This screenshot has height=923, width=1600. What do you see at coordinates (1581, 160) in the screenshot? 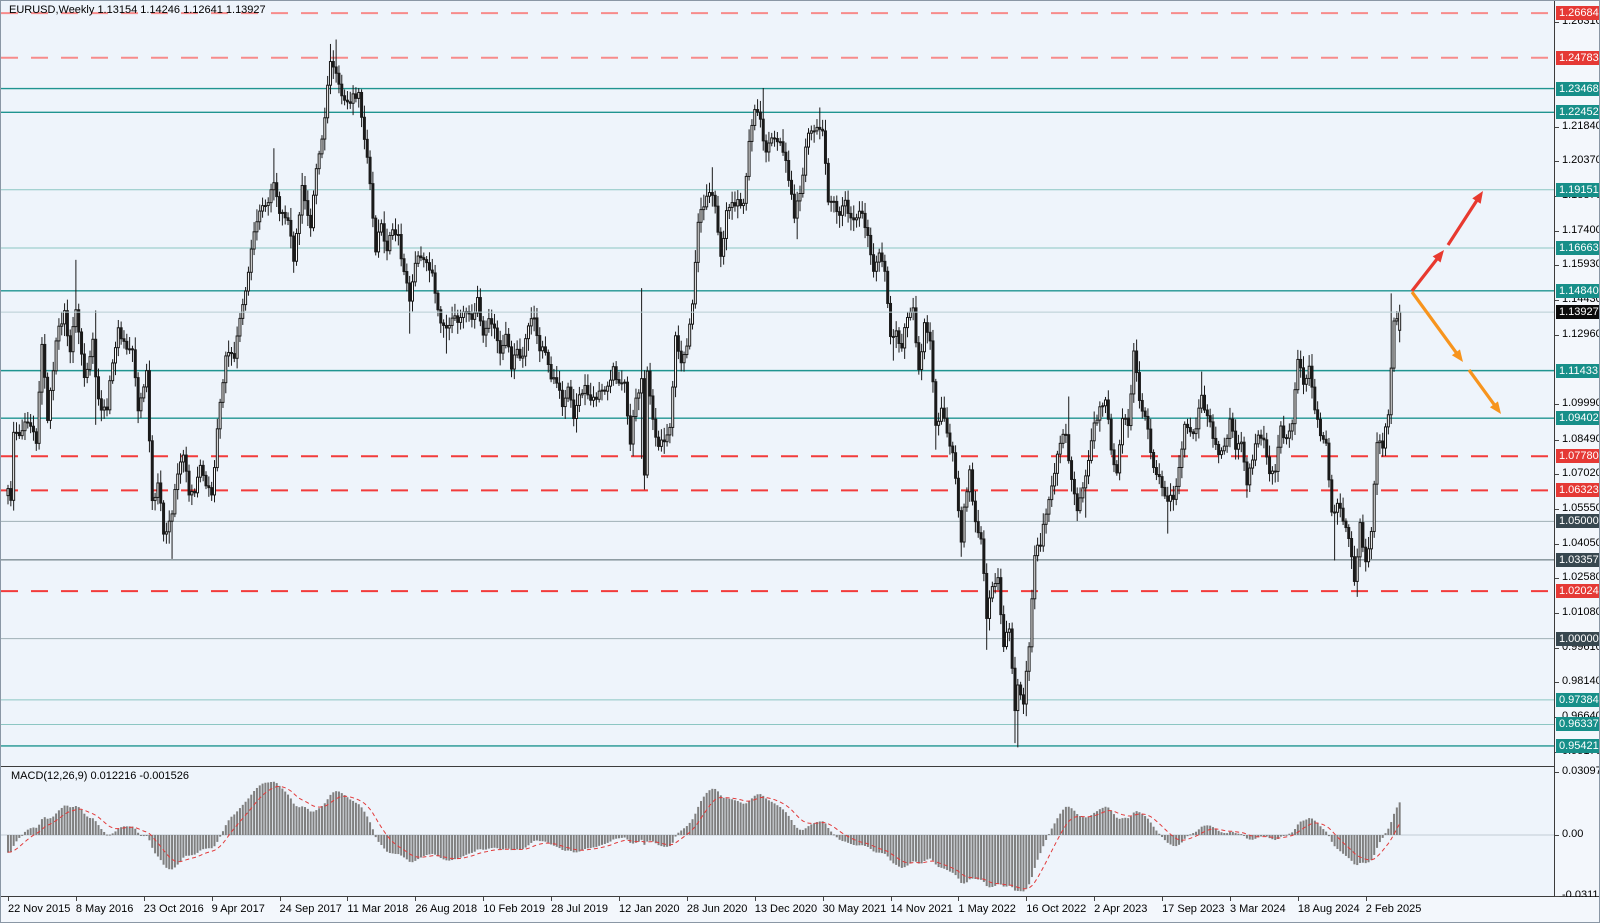
I see `price-tick-label: 1.20370` at bounding box center [1581, 160].